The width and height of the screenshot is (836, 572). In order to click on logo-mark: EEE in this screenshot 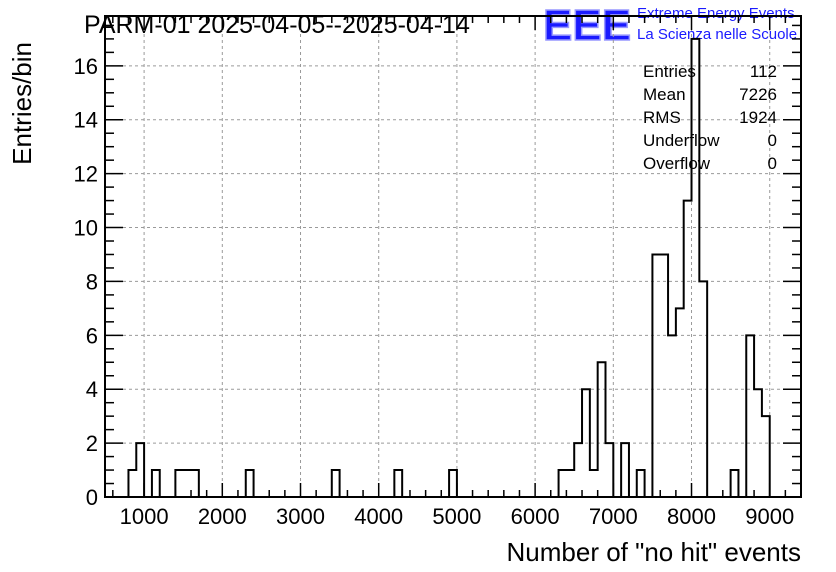, I will do `click(587, 25)`.